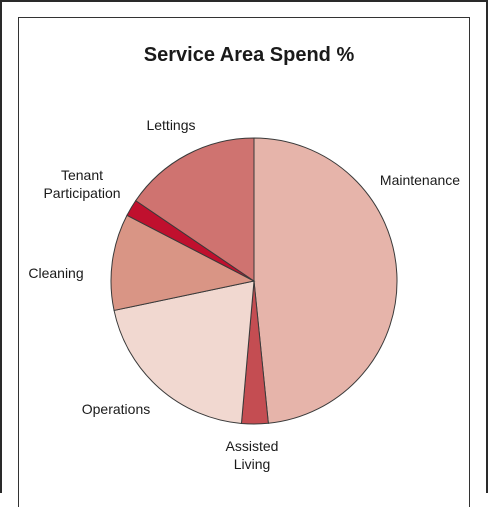 The height and width of the screenshot is (507, 488). I want to click on pie-slice-operations, so click(184, 352).